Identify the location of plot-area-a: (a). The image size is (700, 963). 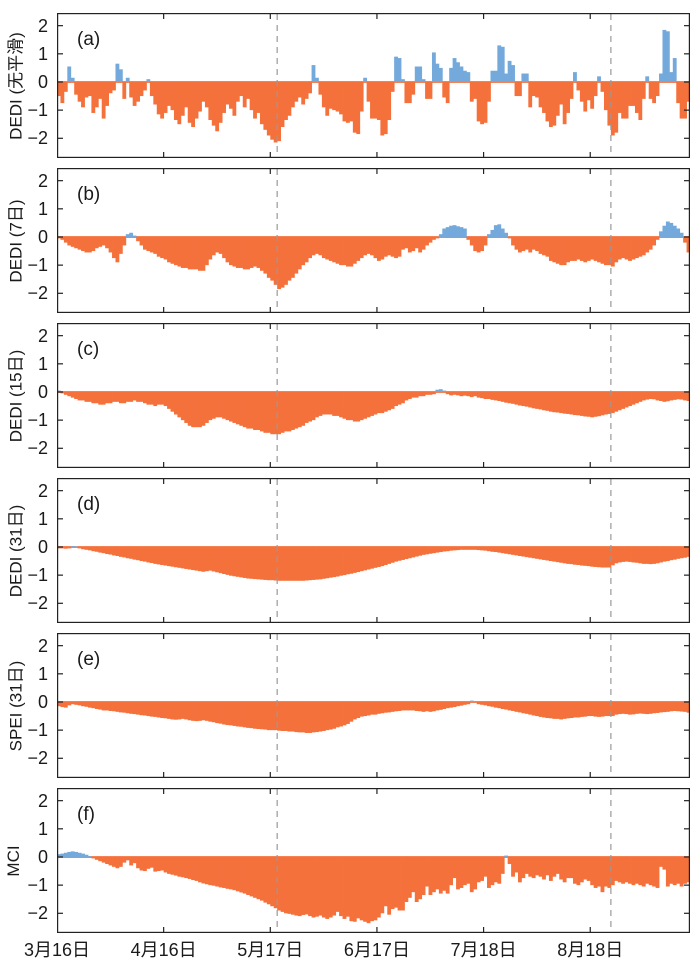
(373, 85).